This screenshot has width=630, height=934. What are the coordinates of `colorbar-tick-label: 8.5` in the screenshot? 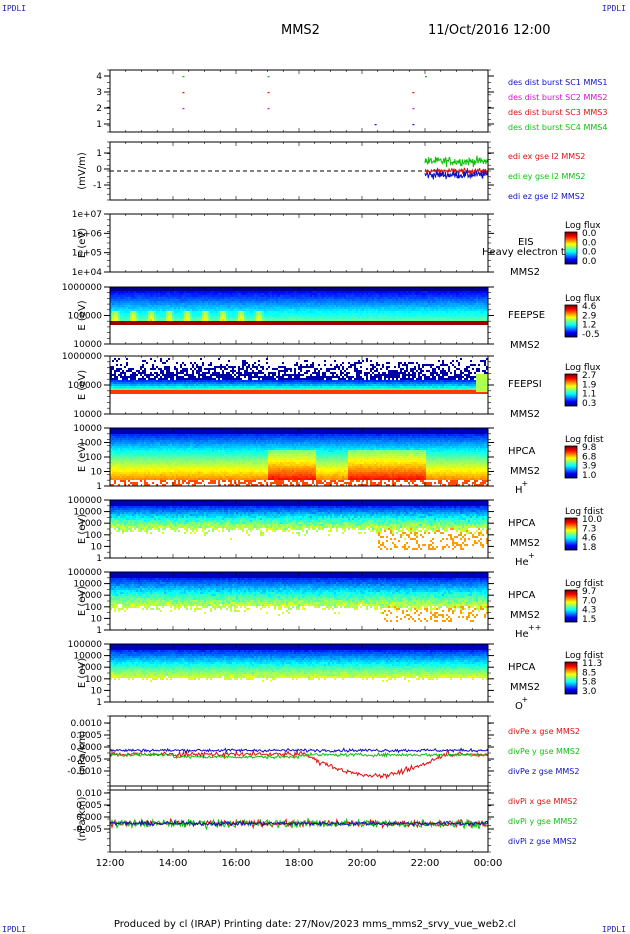 It's located at (589, 673).